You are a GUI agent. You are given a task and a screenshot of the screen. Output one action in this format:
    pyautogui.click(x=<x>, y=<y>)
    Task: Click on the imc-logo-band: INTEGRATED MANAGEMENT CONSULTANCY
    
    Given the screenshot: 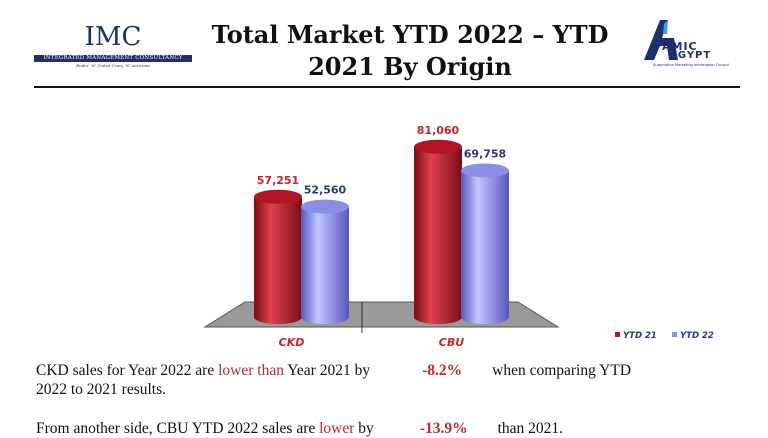 What is the action you would take?
    pyautogui.click(x=113, y=58)
    